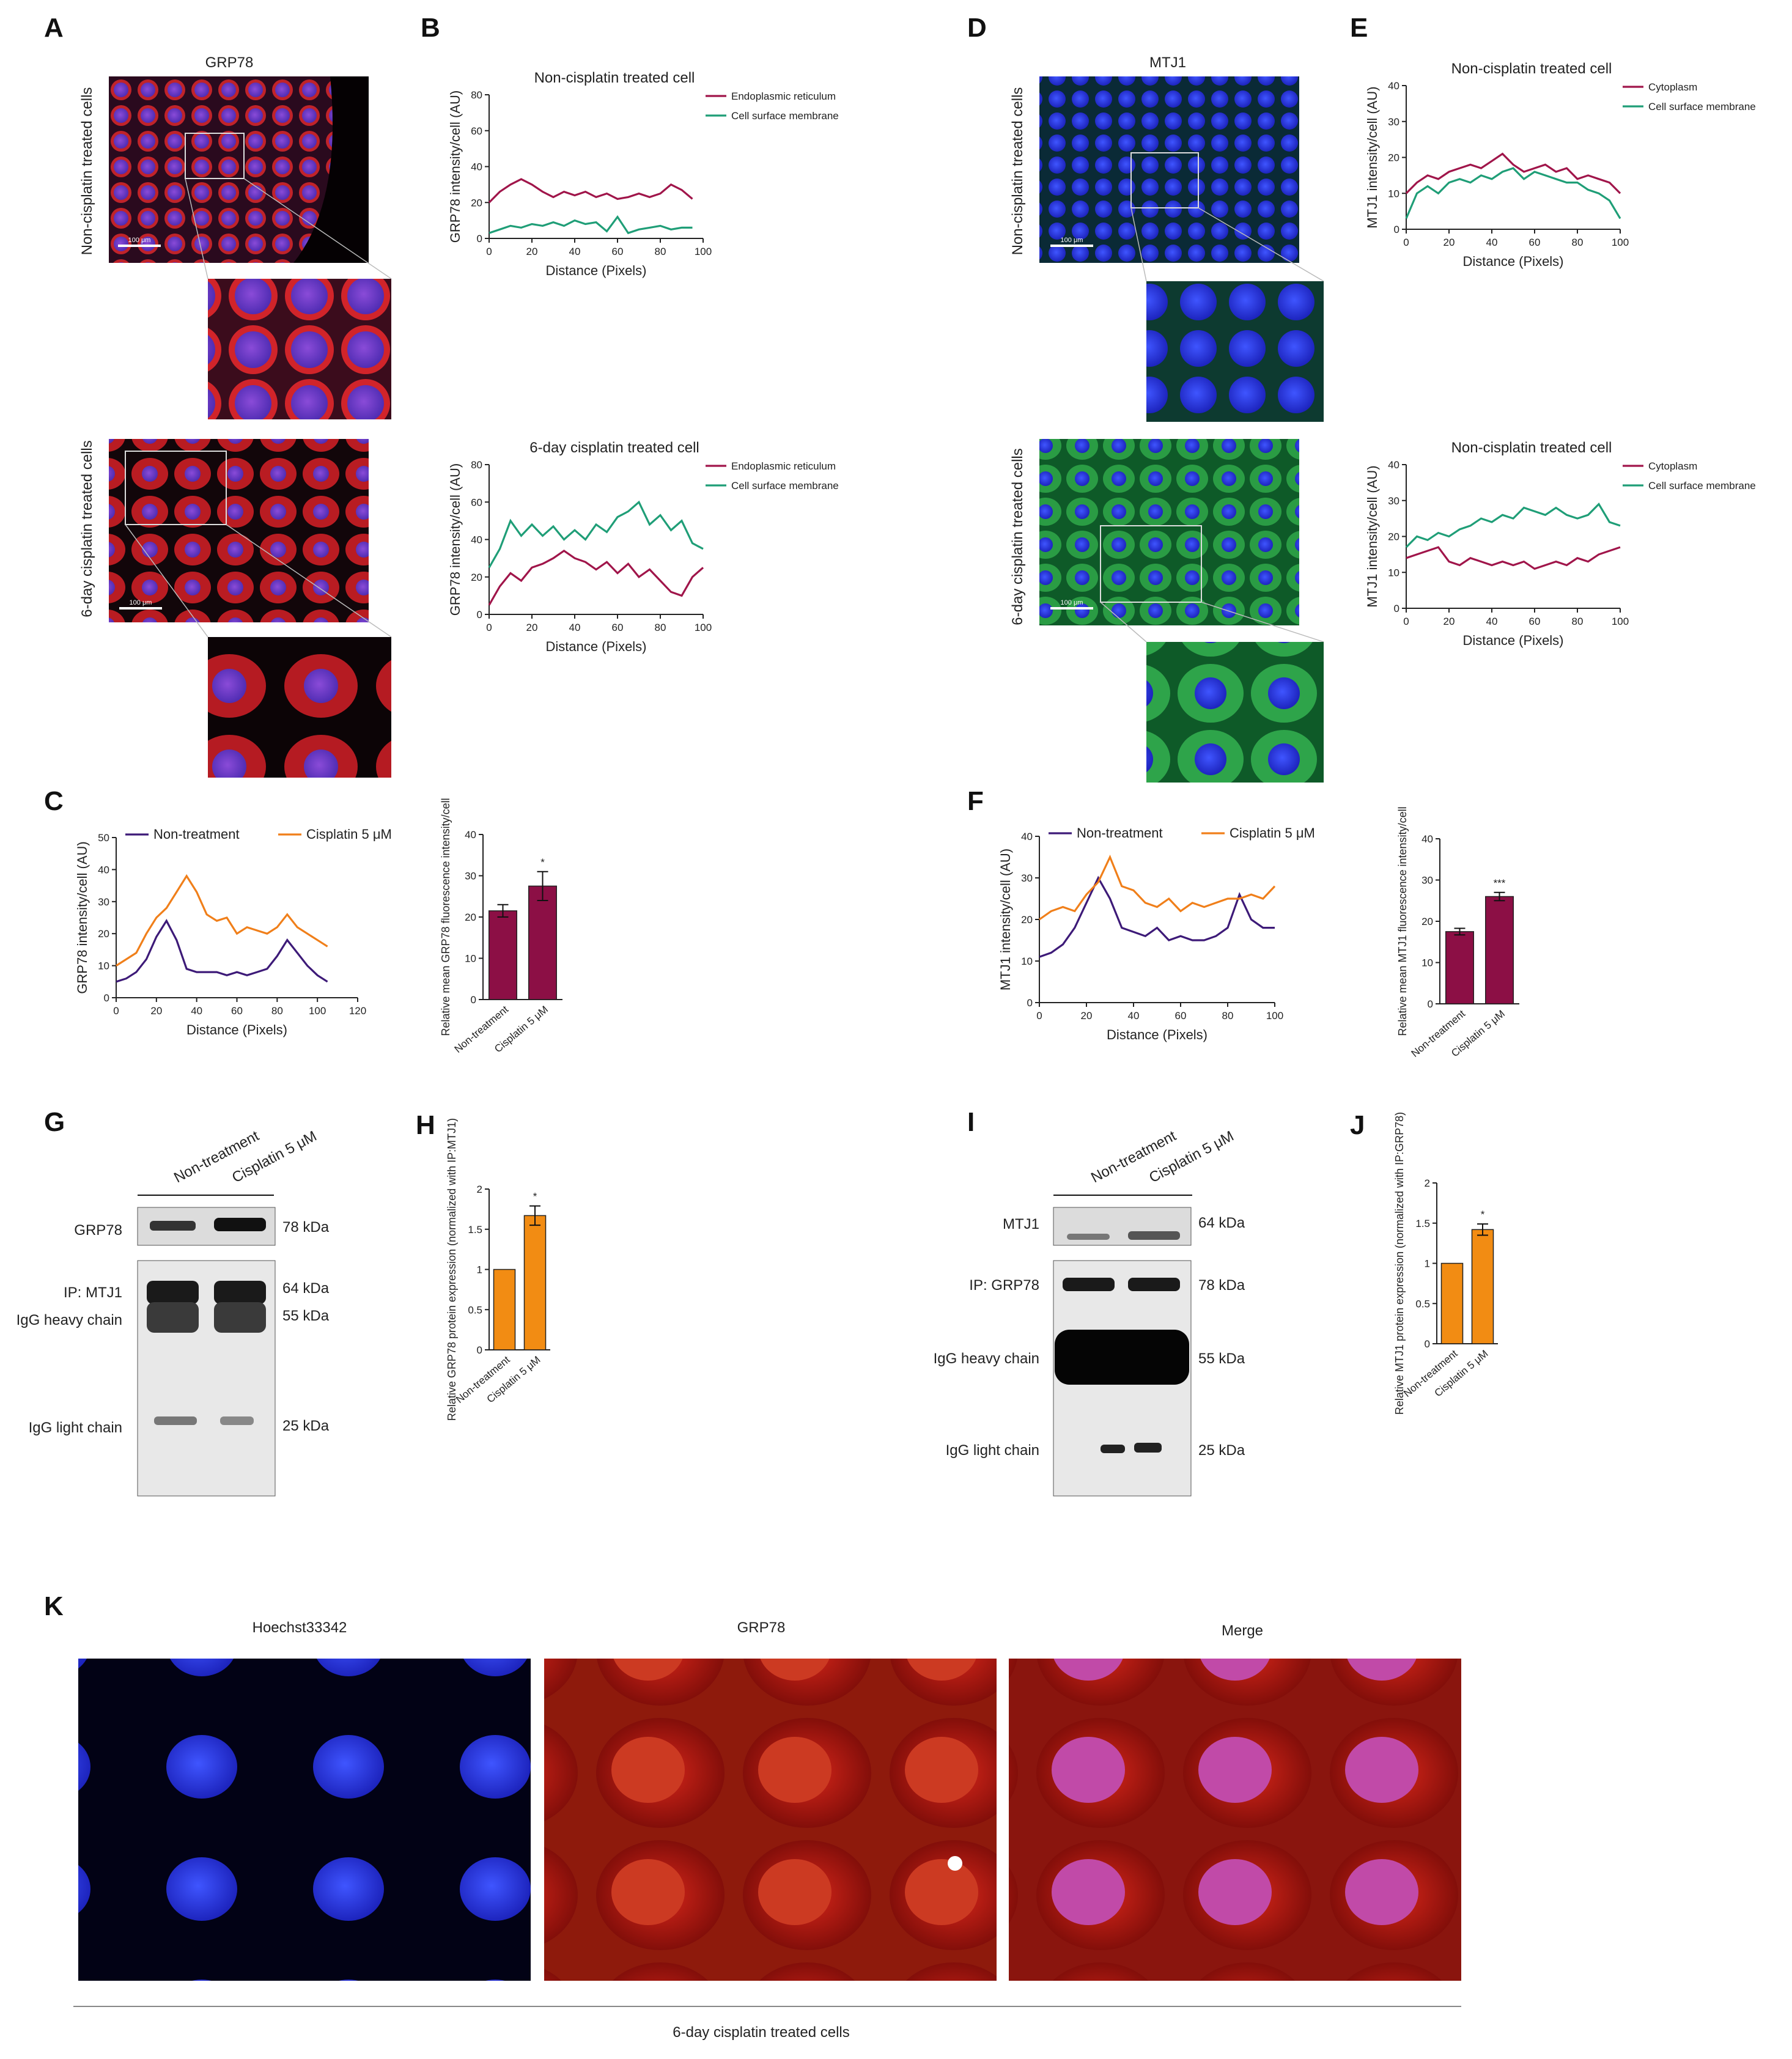 The image size is (1792, 2059). Describe the element at coordinates (240, 1292) in the screenshot. I see `mtj1-band` at that location.